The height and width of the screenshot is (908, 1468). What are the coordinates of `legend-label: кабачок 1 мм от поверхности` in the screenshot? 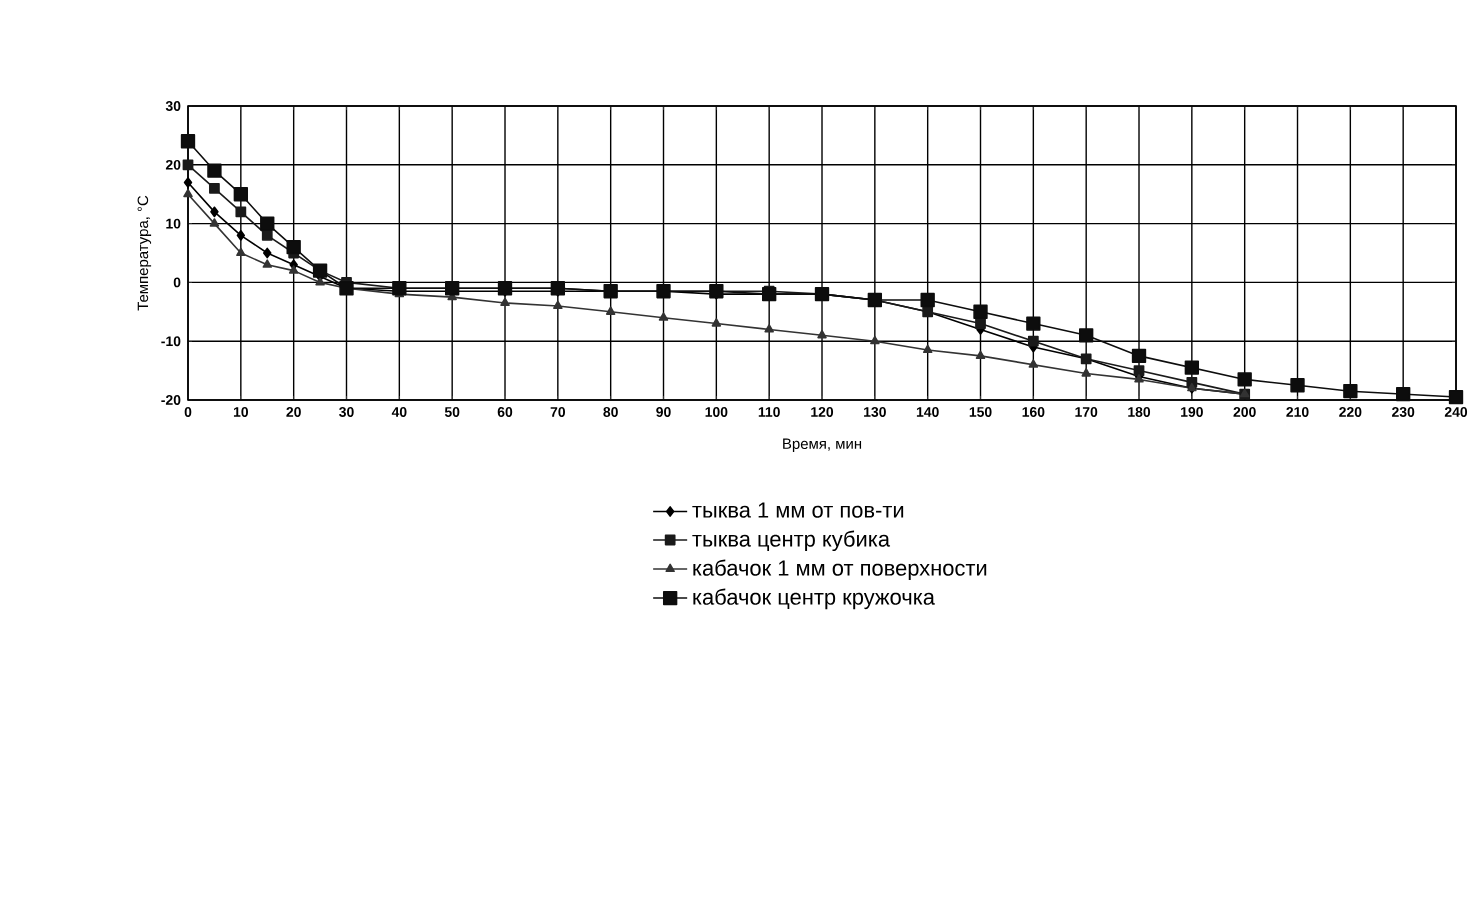 It's located at (840, 570).